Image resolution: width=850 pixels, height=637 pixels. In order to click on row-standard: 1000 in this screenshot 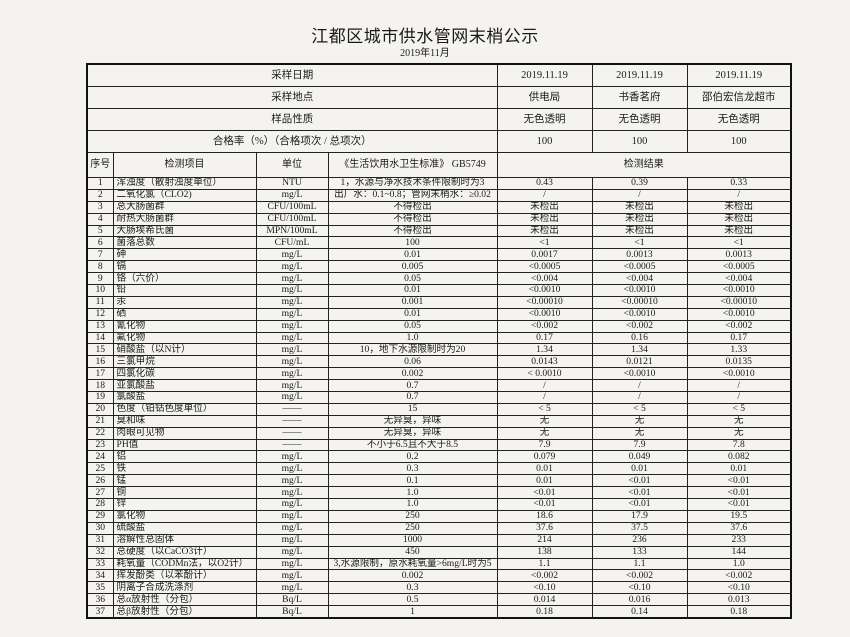, I will do `click(412, 540)`.